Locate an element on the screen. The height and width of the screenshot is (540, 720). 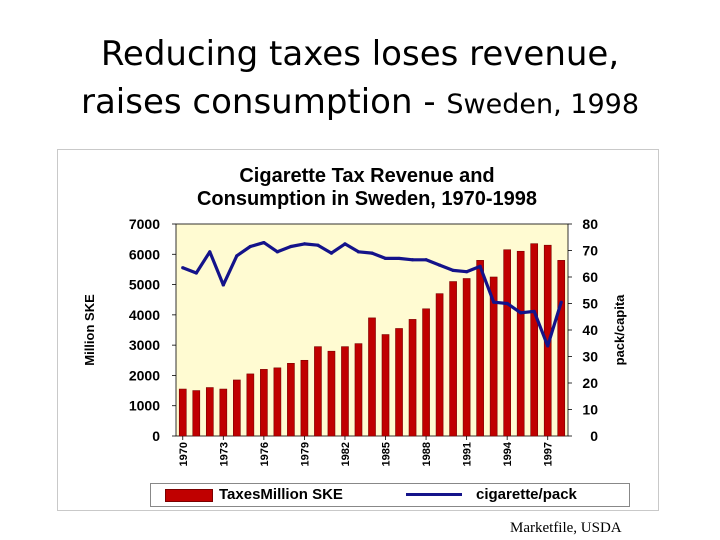
bar-1971 is located at coordinates (196, 413).